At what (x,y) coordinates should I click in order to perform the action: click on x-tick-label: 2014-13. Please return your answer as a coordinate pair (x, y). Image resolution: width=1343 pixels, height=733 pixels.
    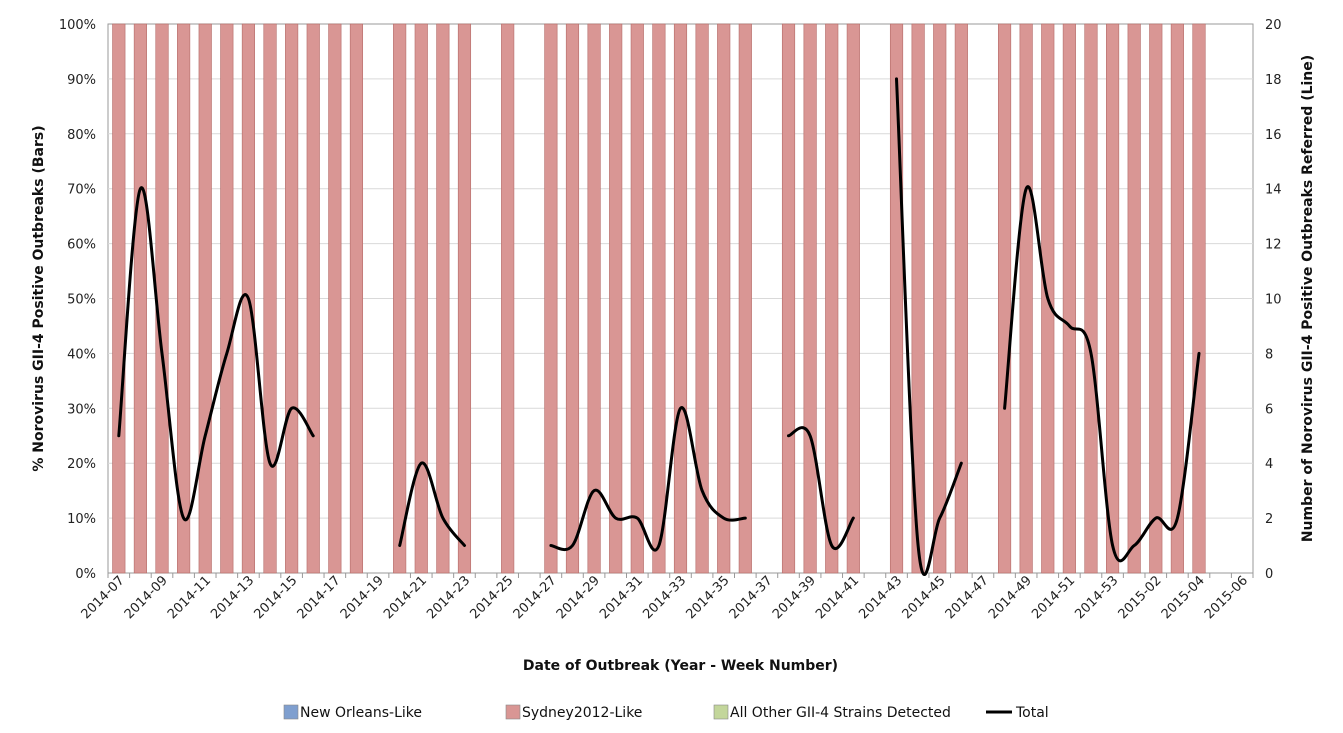
    Looking at the image, I should click on (232, 597).